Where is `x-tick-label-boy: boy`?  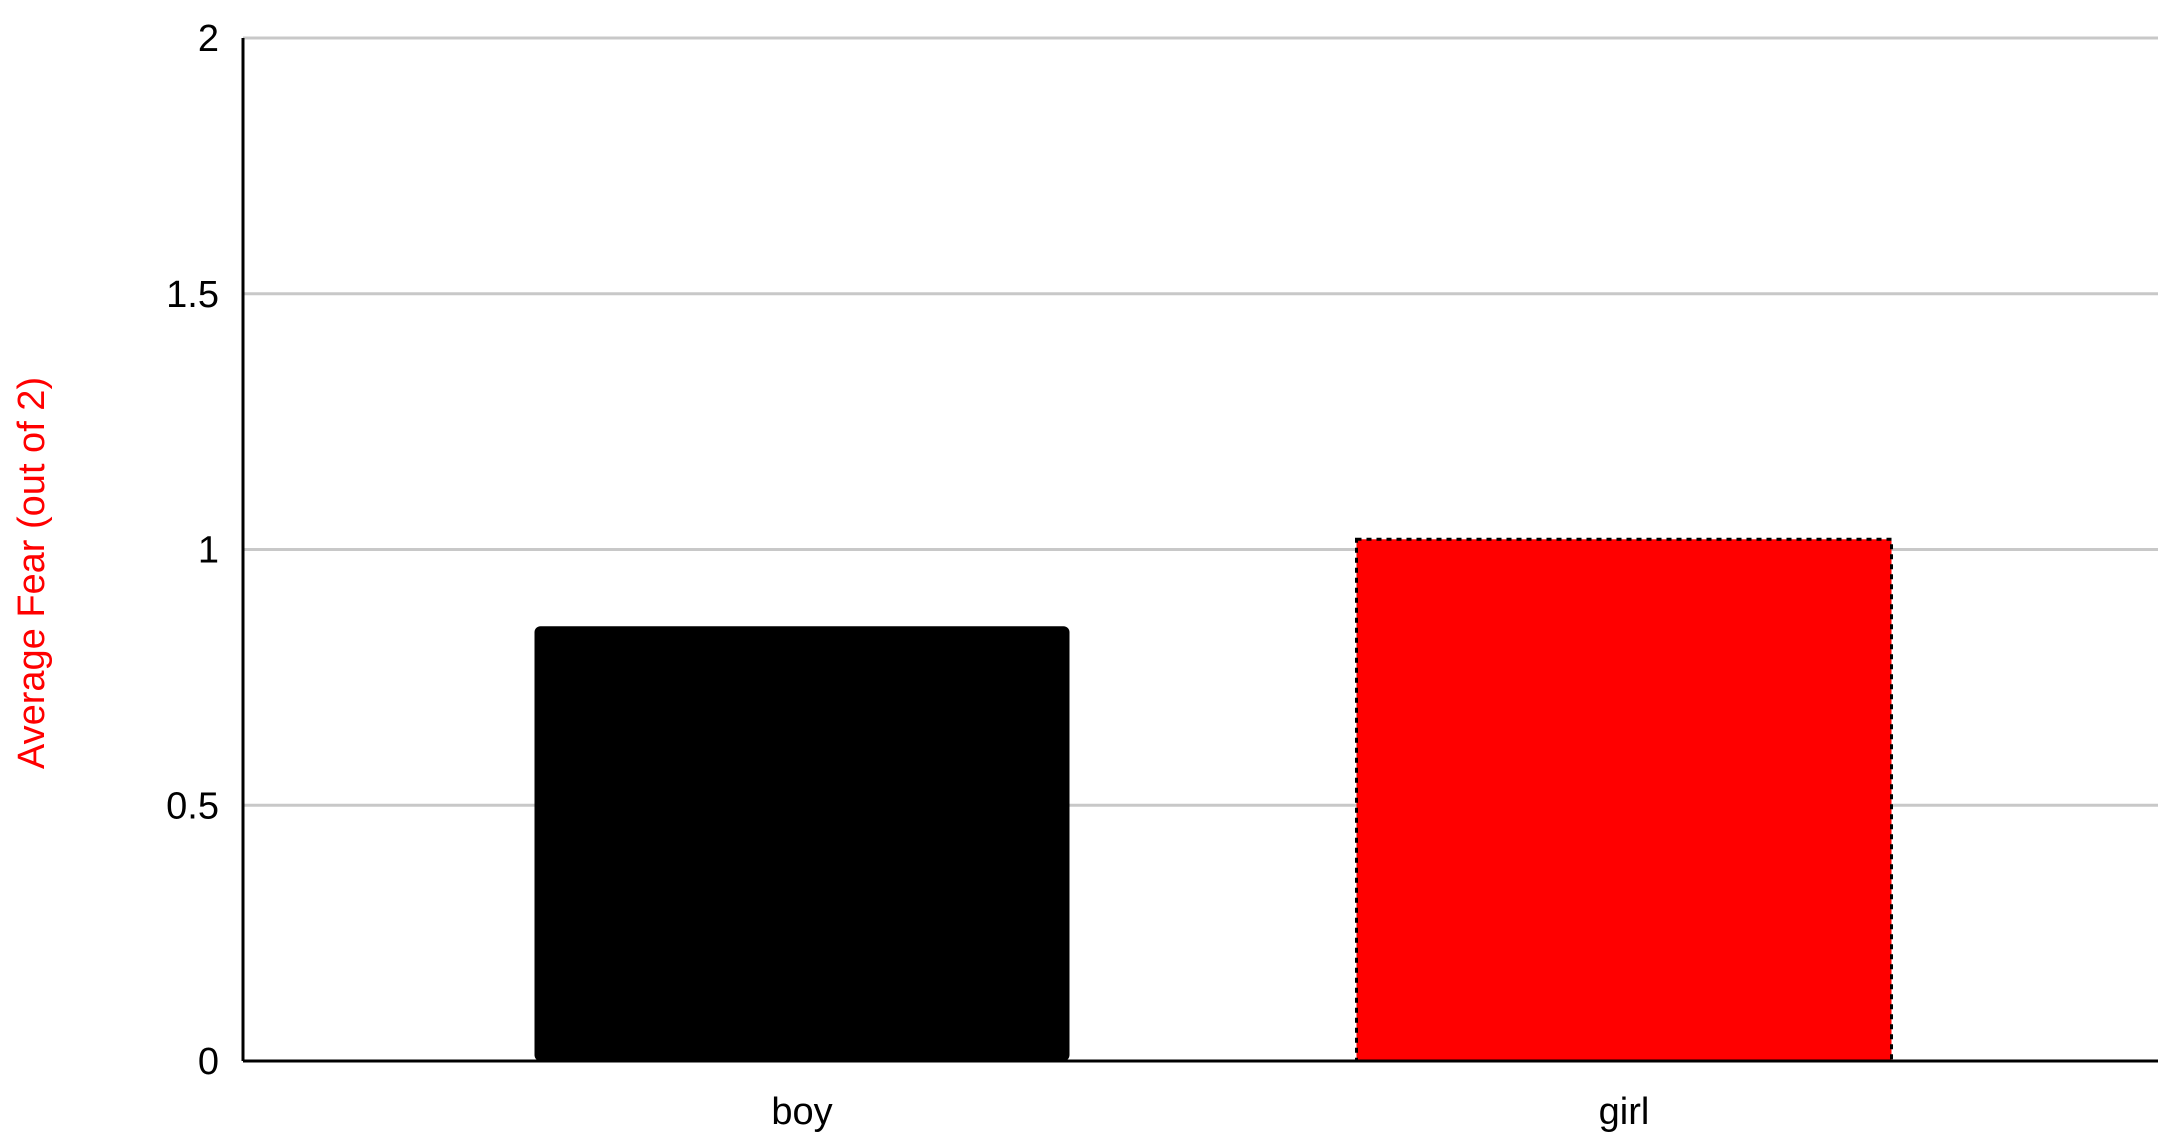 x-tick-label-boy: boy is located at coordinates (801, 1112).